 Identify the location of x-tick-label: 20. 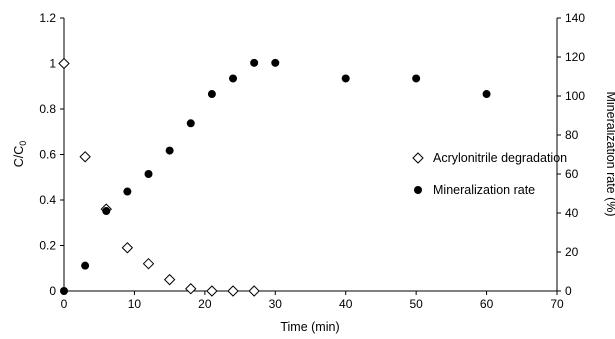
(205, 304).